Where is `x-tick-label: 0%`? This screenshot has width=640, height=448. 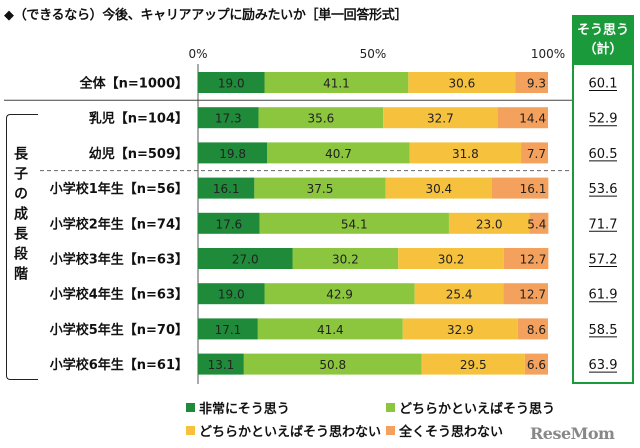 x-tick-label: 0% is located at coordinates (197, 54).